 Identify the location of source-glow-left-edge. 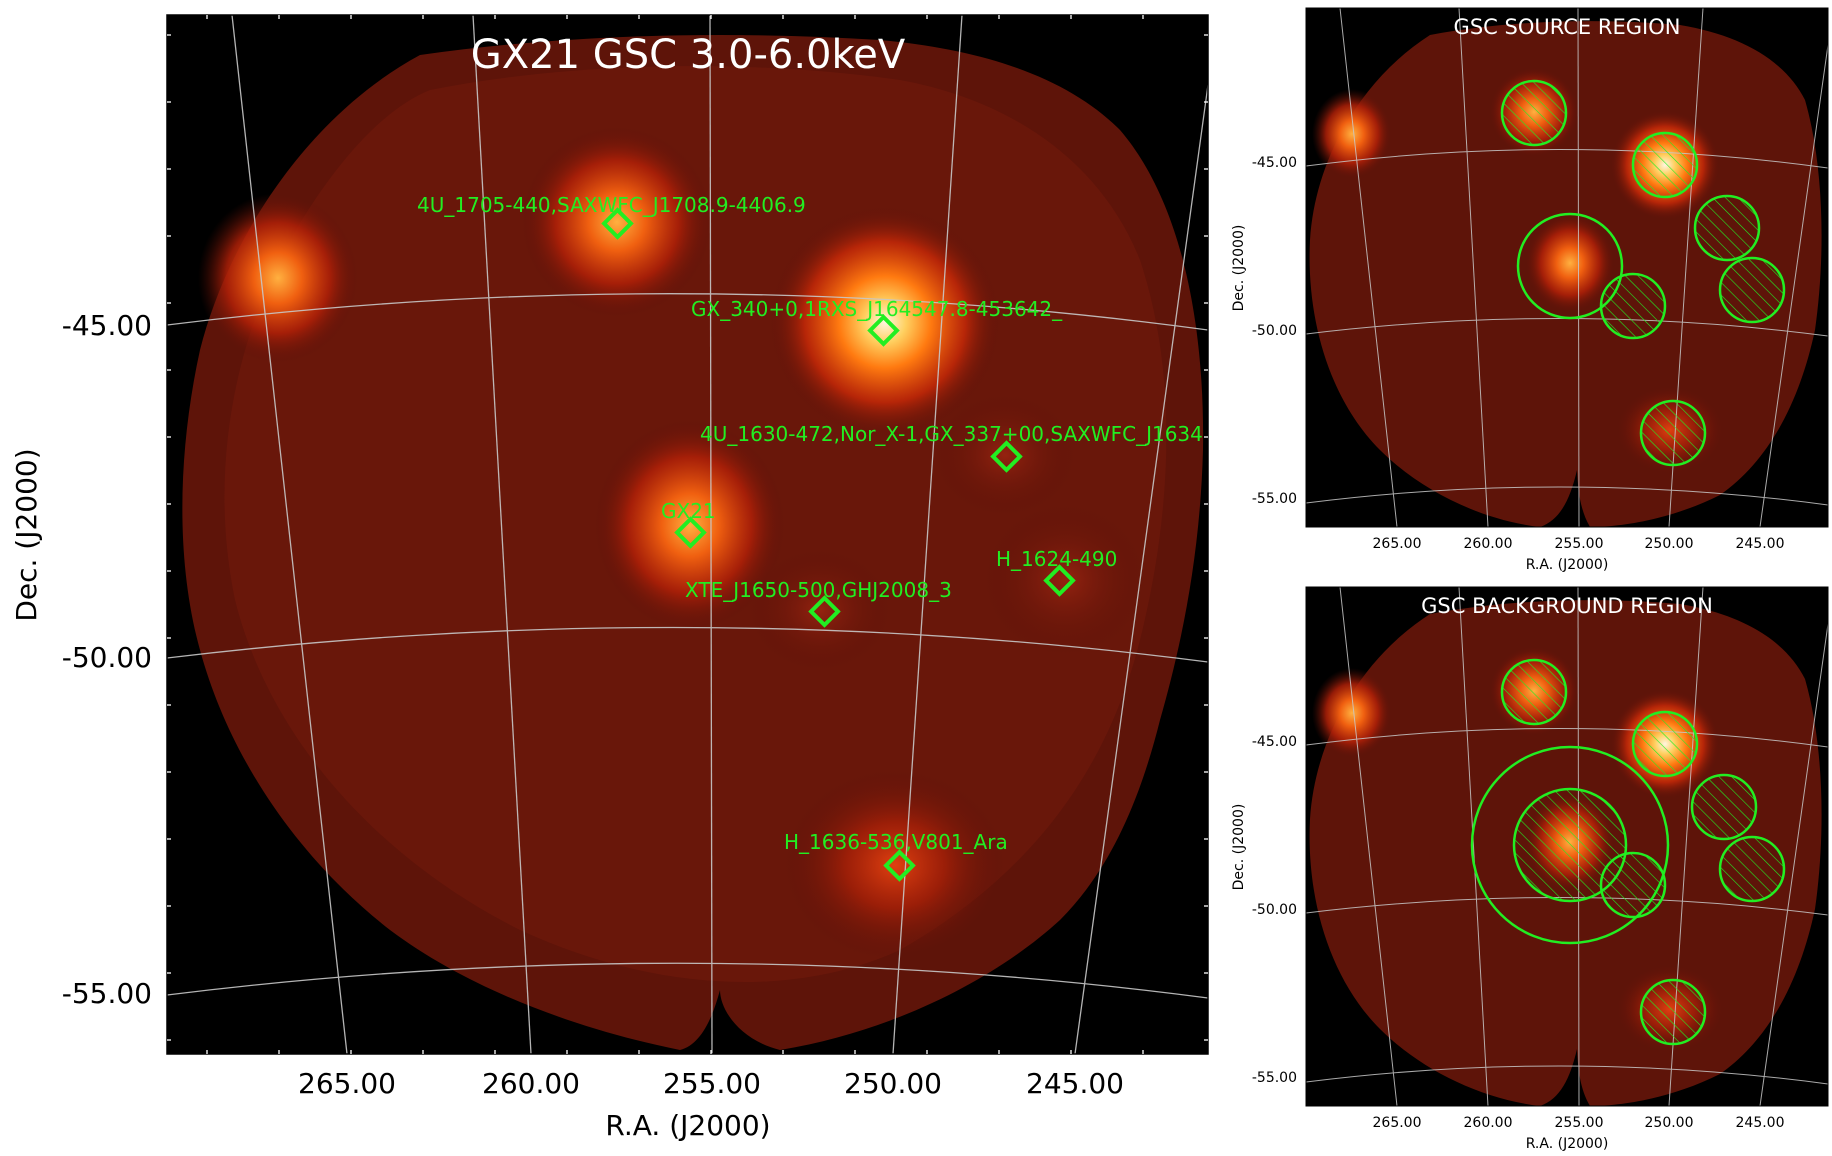
(278, 278).